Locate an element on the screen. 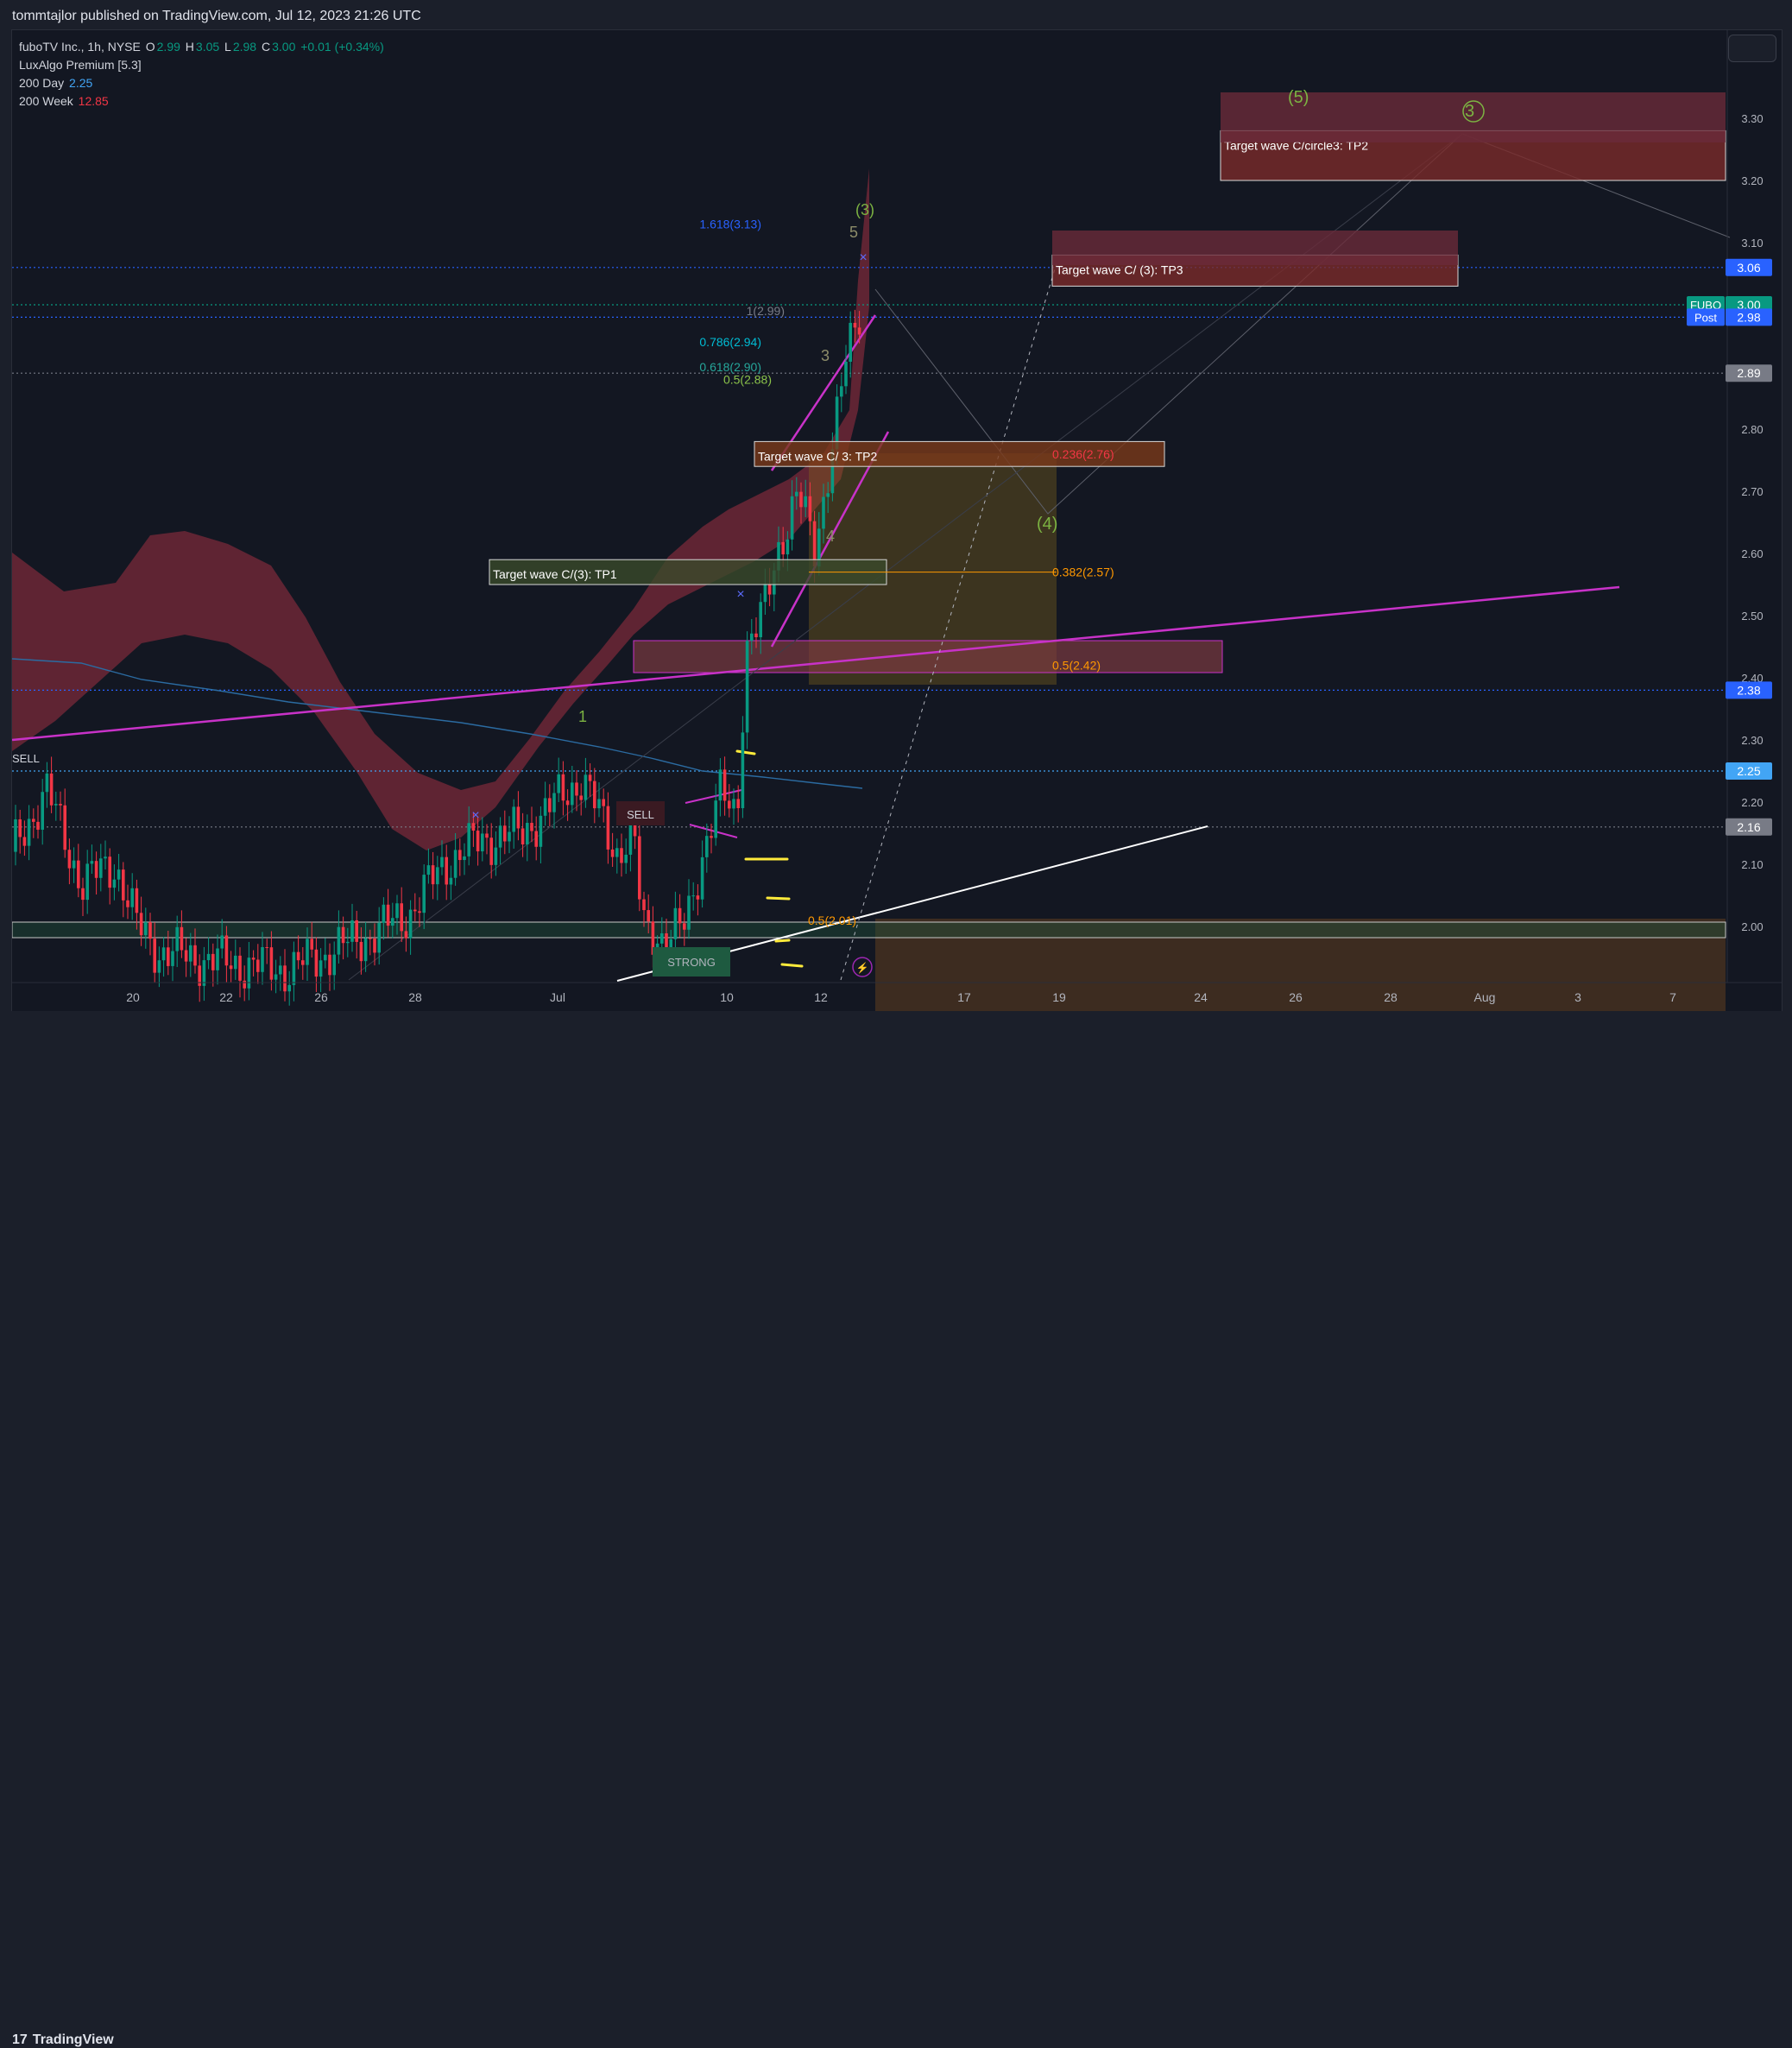 The width and height of the screenshot is (1792, 2048). flag-upper is located at coordinates (713, 796).